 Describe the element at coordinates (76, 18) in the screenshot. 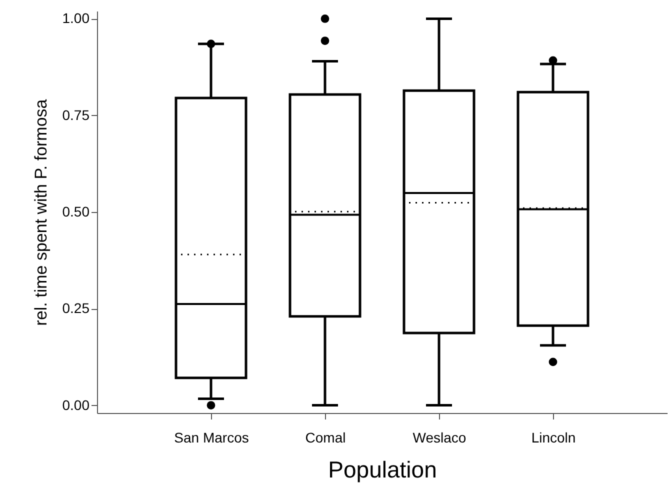

I see `y-tick-label: 1.00` at that location.